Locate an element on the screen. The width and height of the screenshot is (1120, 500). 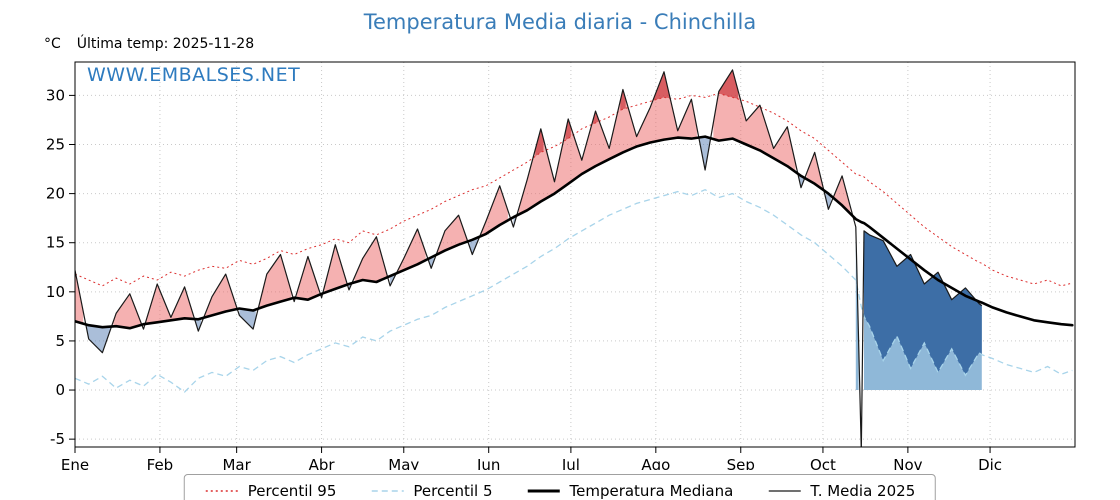
legend-label-median: Temperatura Mediana is located at coordinates (651, 491).